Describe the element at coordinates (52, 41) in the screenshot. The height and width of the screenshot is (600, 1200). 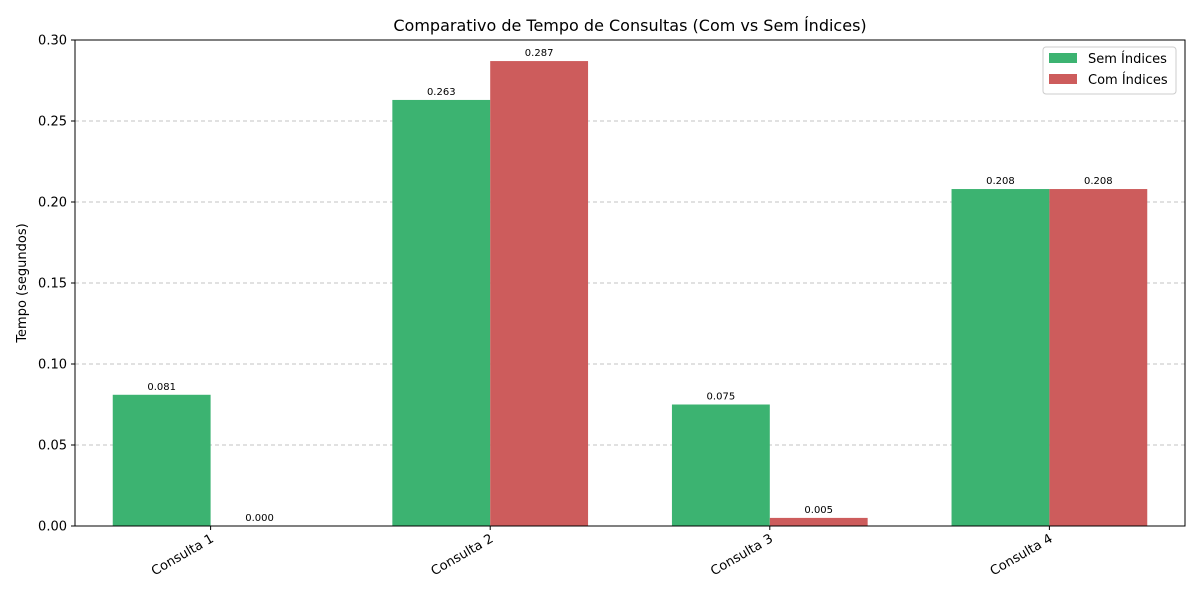
I see `y-tick-label: 0.30` at that location.